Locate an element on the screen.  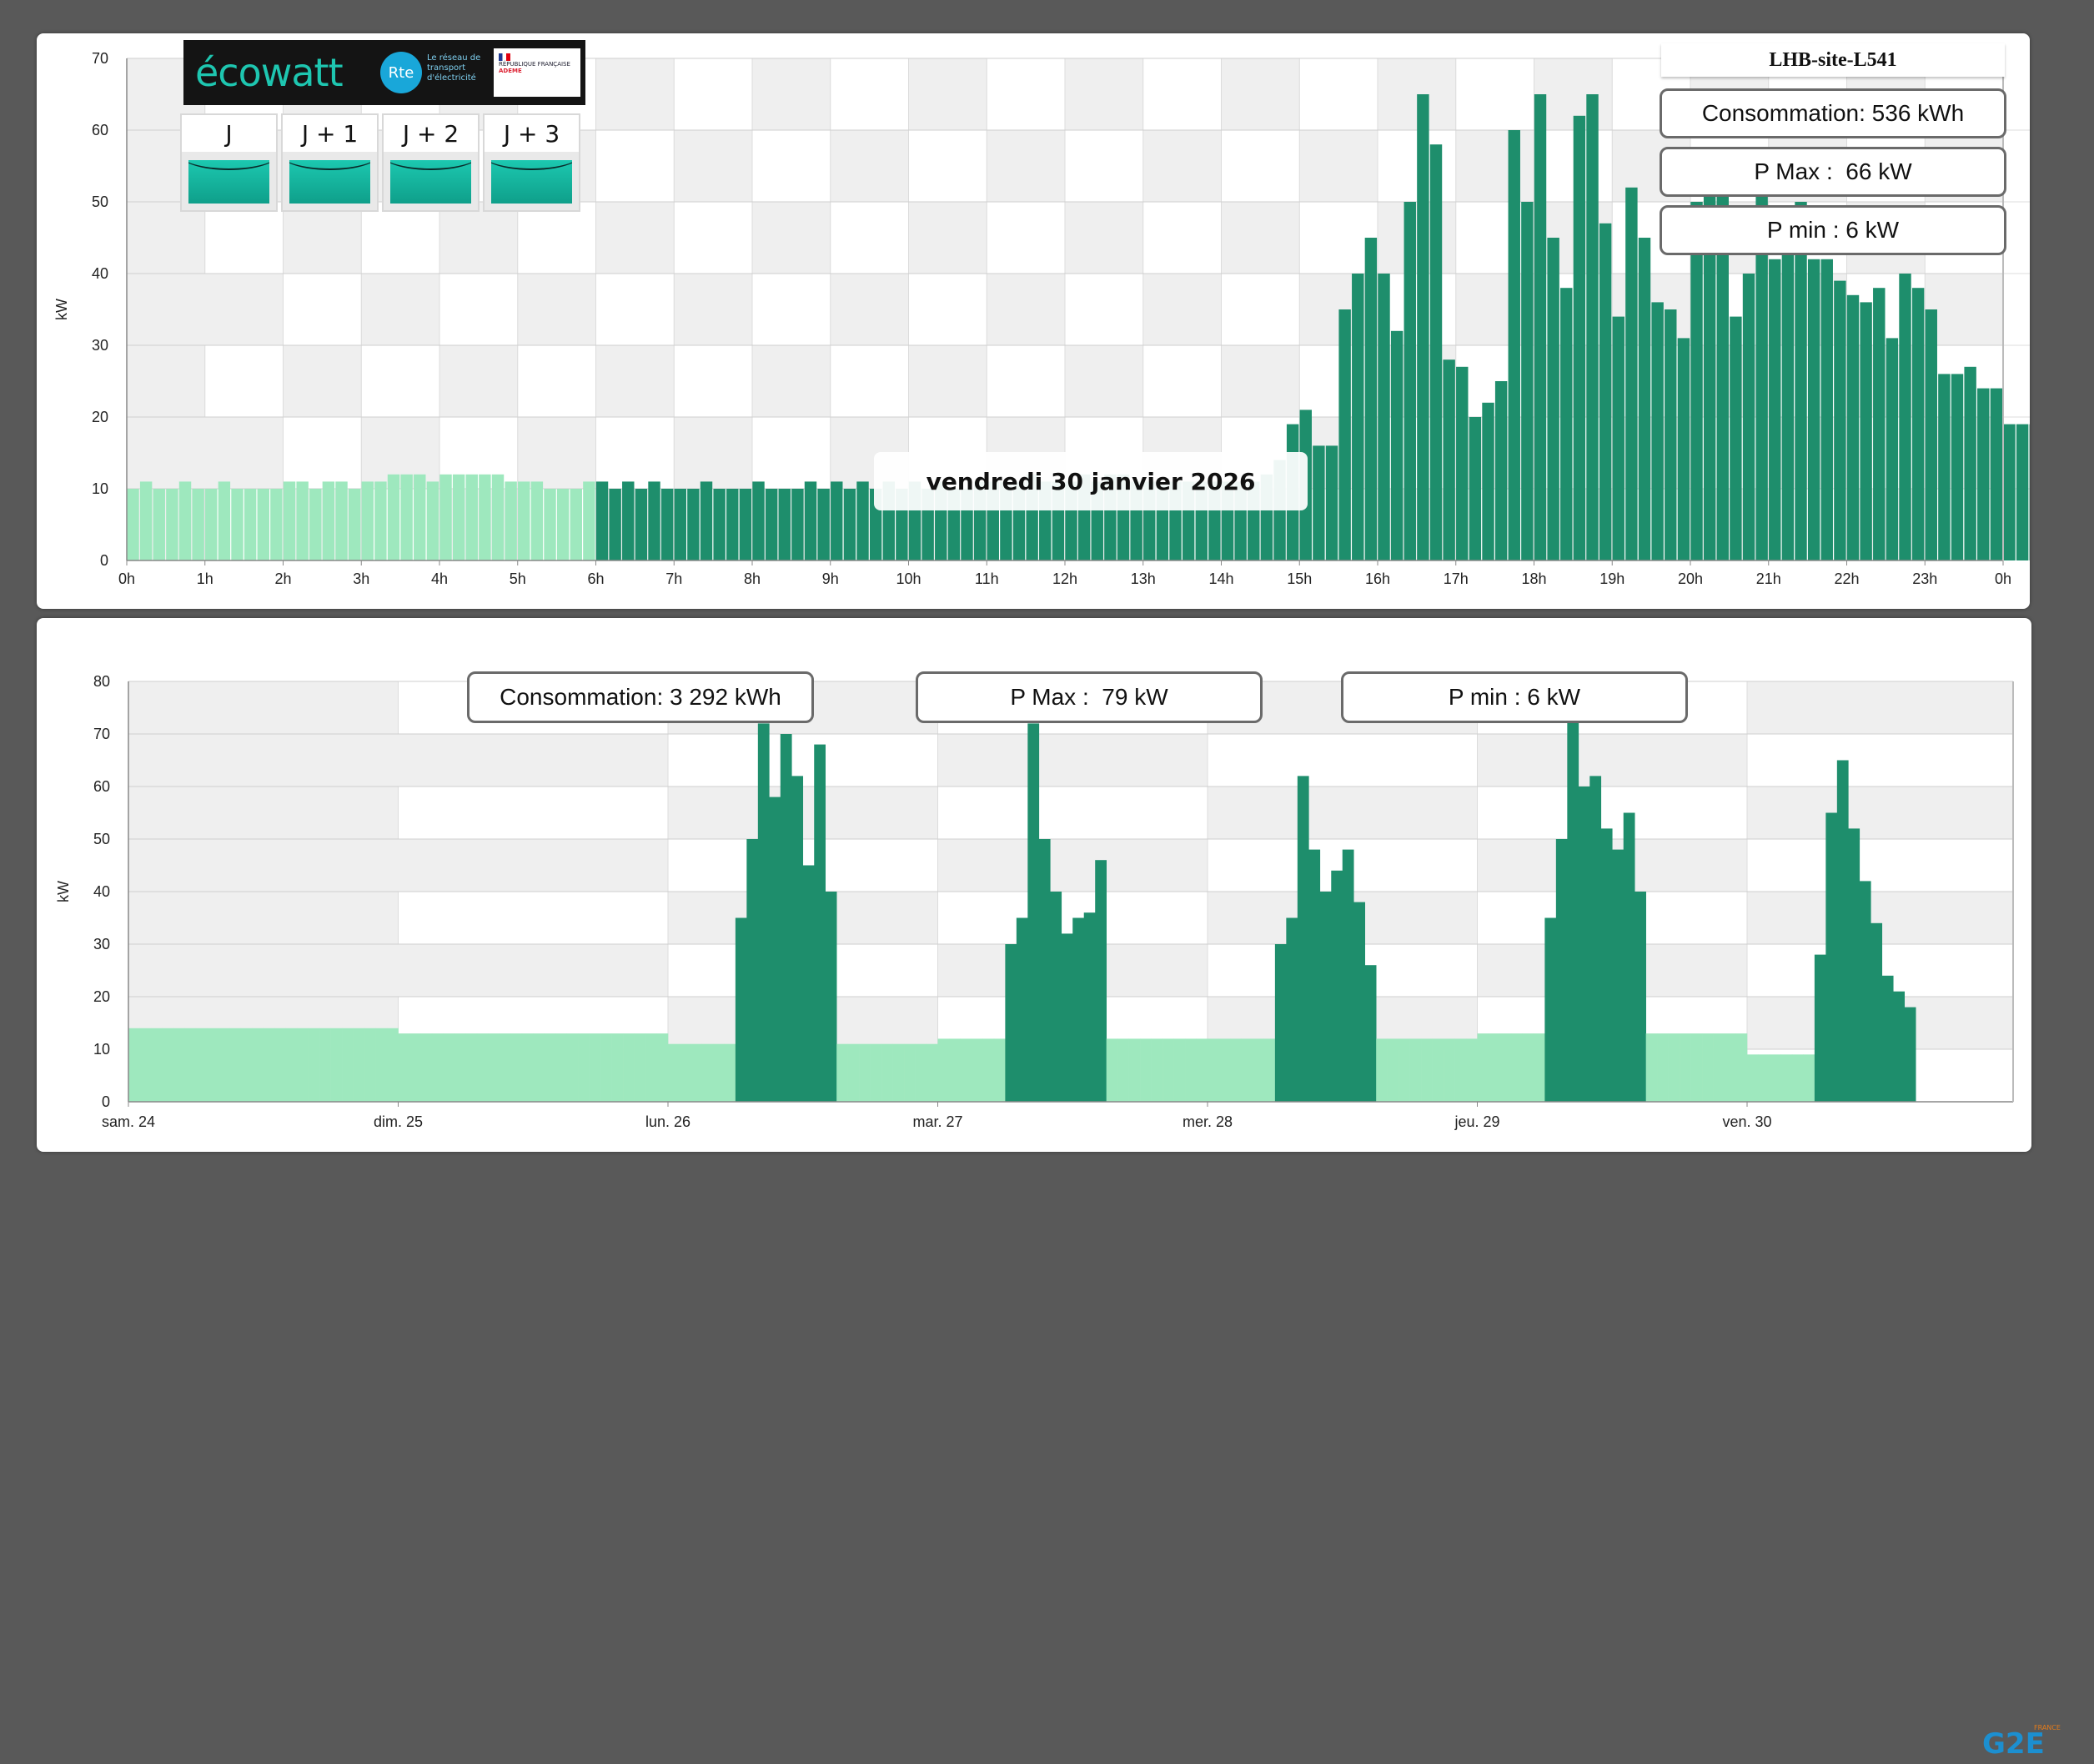
x-tick-label: 8h is located at coordinates (752, 578).